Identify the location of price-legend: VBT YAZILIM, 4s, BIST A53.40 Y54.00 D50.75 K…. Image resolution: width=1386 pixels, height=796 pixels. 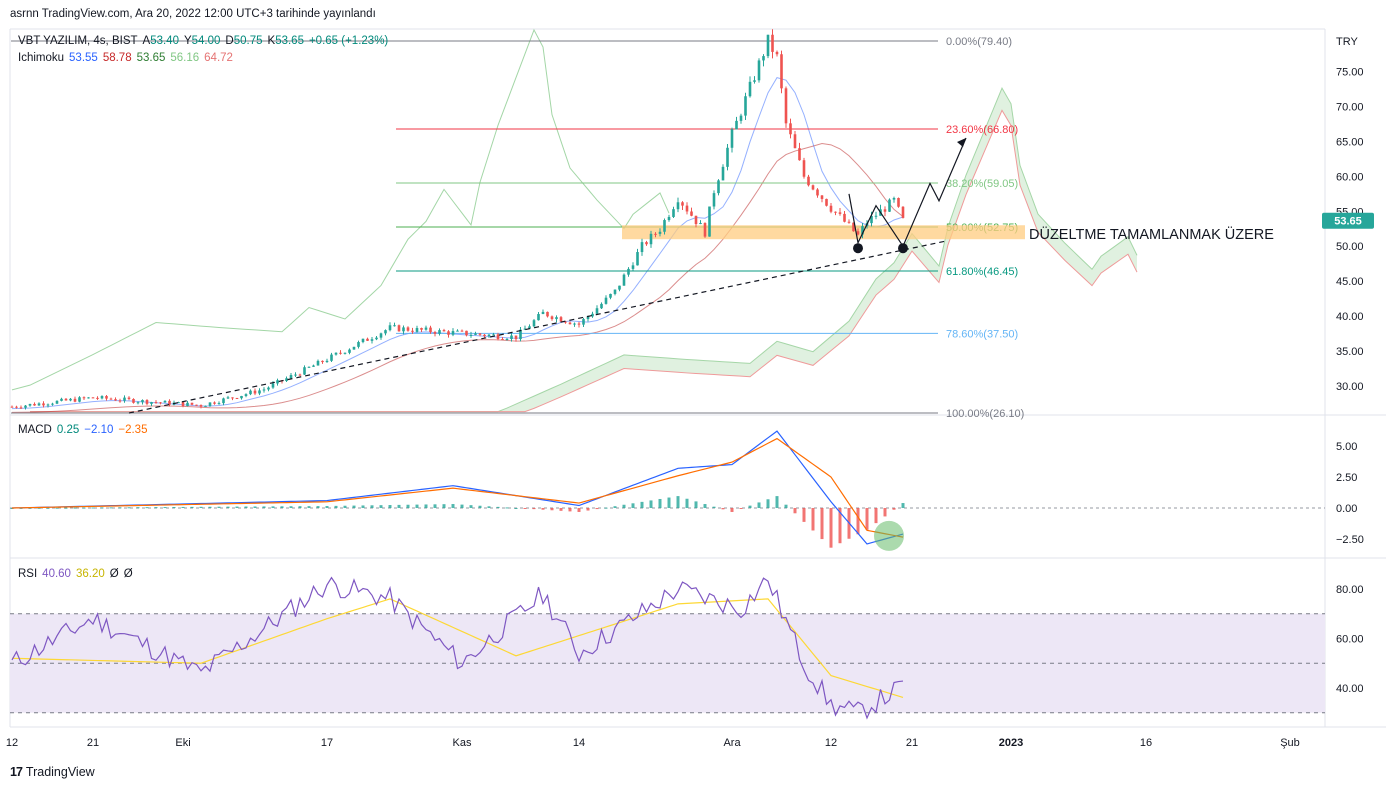
(205, 41).